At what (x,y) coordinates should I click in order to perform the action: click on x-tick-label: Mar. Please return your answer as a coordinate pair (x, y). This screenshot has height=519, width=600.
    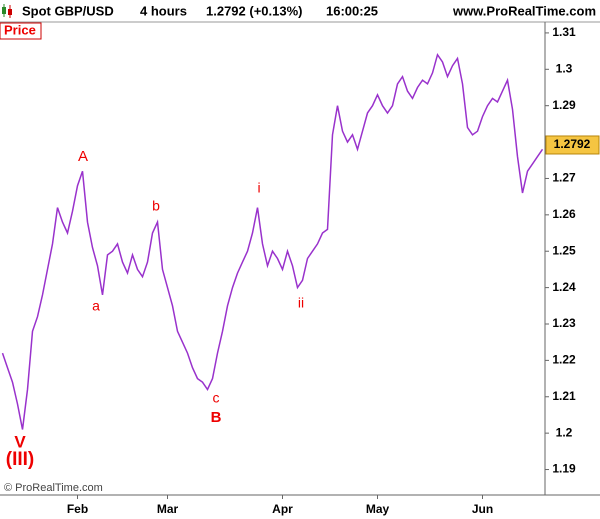
    Looking at the image, I should click on (168, 509).